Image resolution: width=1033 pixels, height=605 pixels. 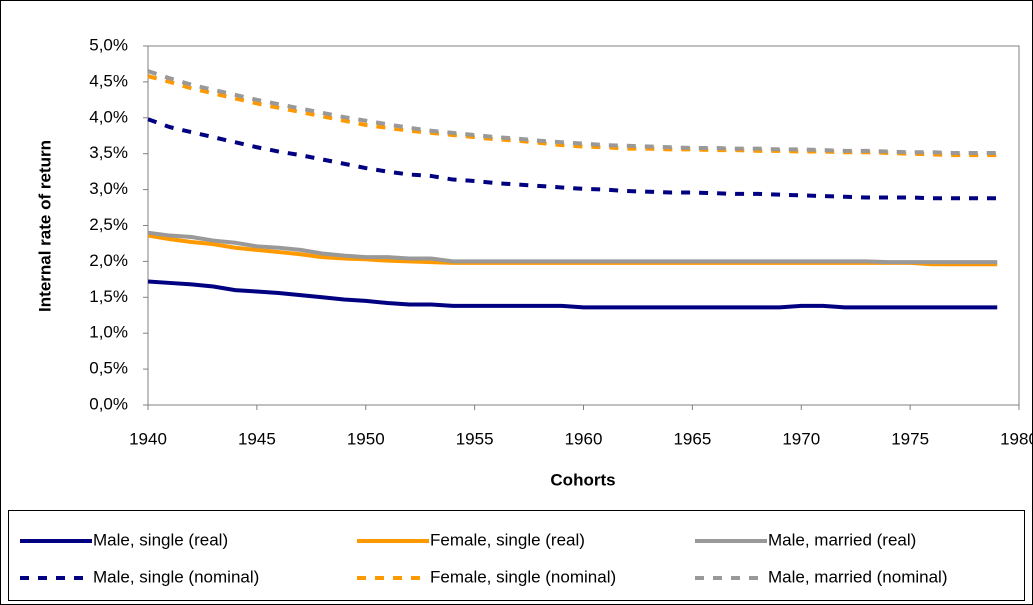 What do you see at coordinates (692, 438) in the screenshot?
I see `x-tick-label: 1965` at bounding box center [692, 438].